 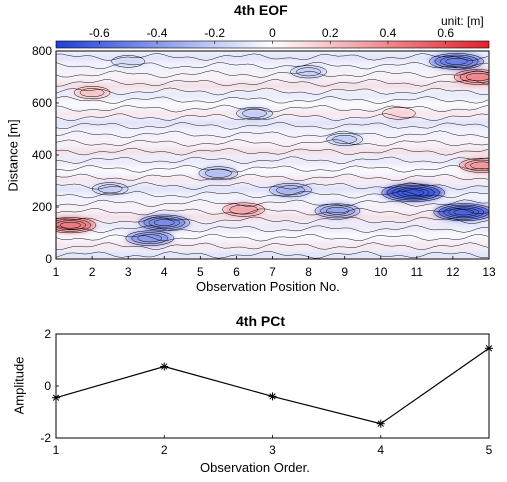 What do you see at coordinates (268, 286) in the screenshot?
I see `eof-x-axis-label: Observation Position No.` at bounding box center [268, 286].